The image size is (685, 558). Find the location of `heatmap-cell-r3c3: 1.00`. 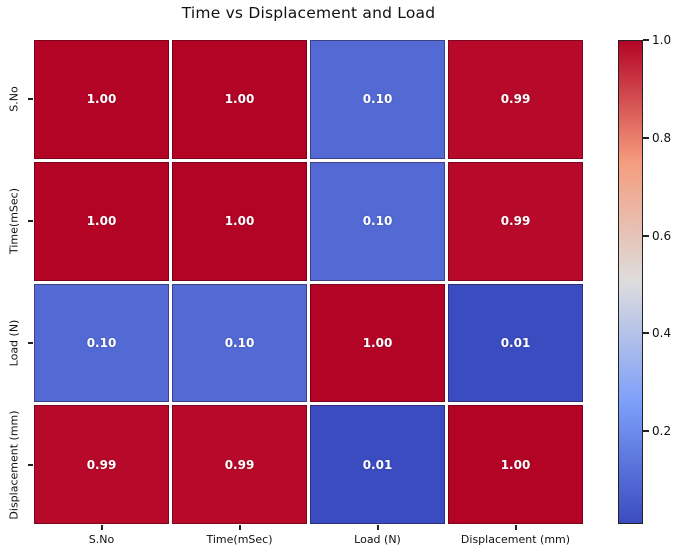

heatmap-cell-r3c3: 1.00 is located at coordinates (515, 464).